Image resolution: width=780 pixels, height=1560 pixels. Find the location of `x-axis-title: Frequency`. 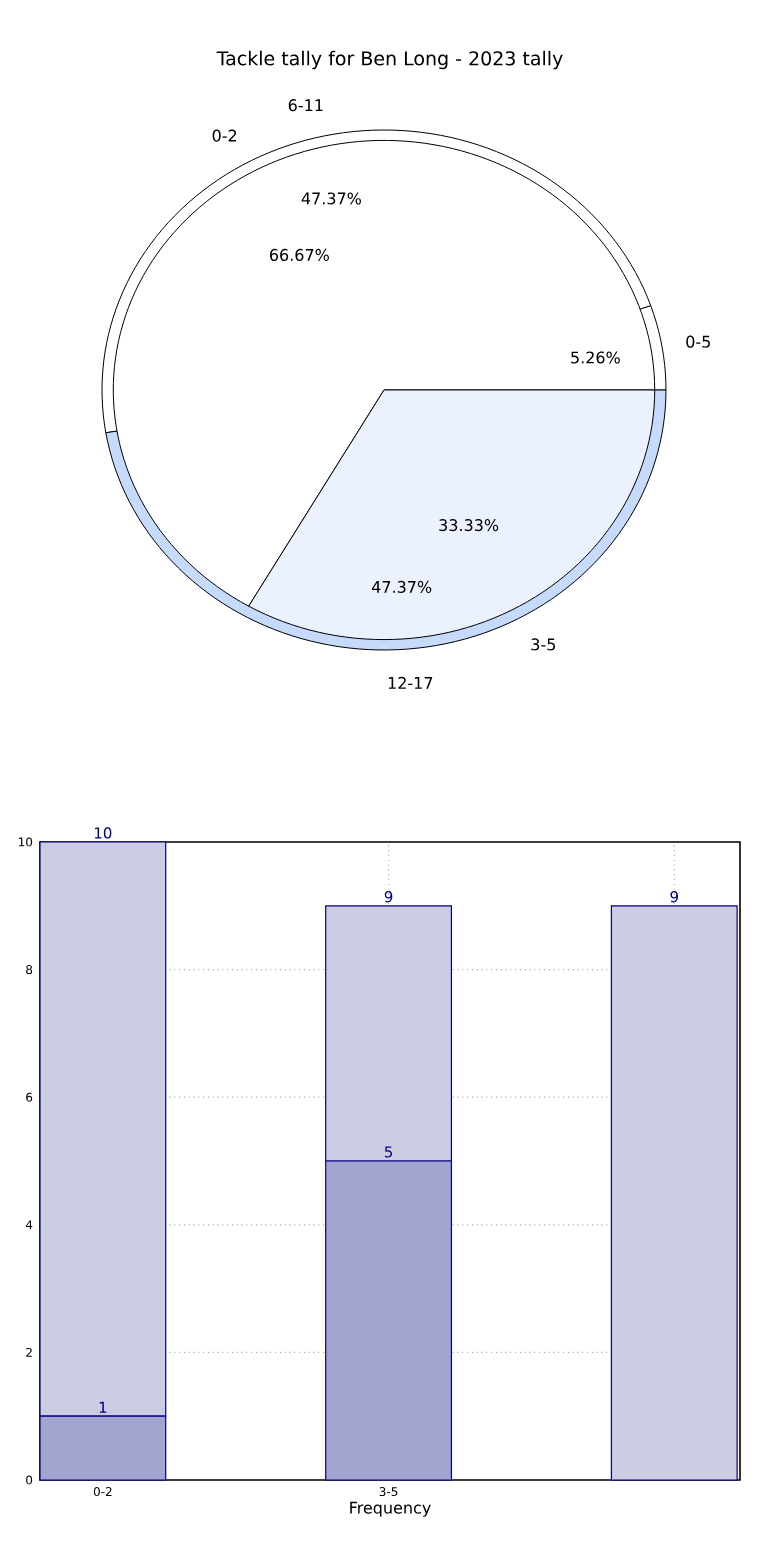

x-axis-title: Frequency is located at coordinates (390, 1509).